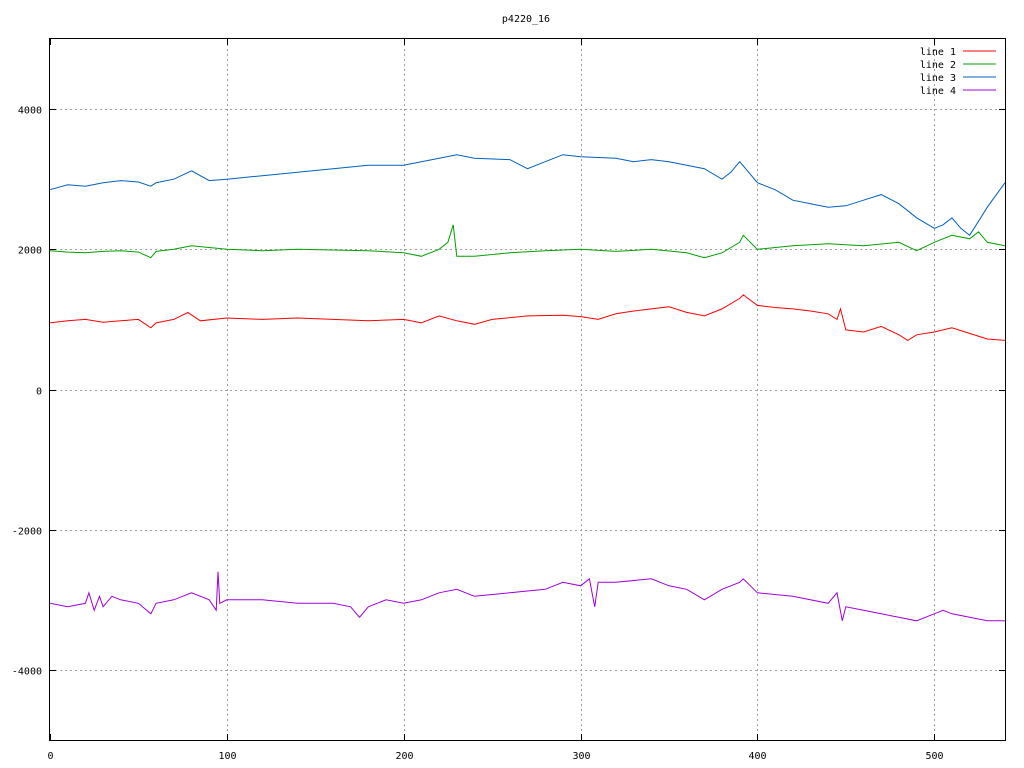  I want to click on y-tick-label: 0, so click(39, 392).